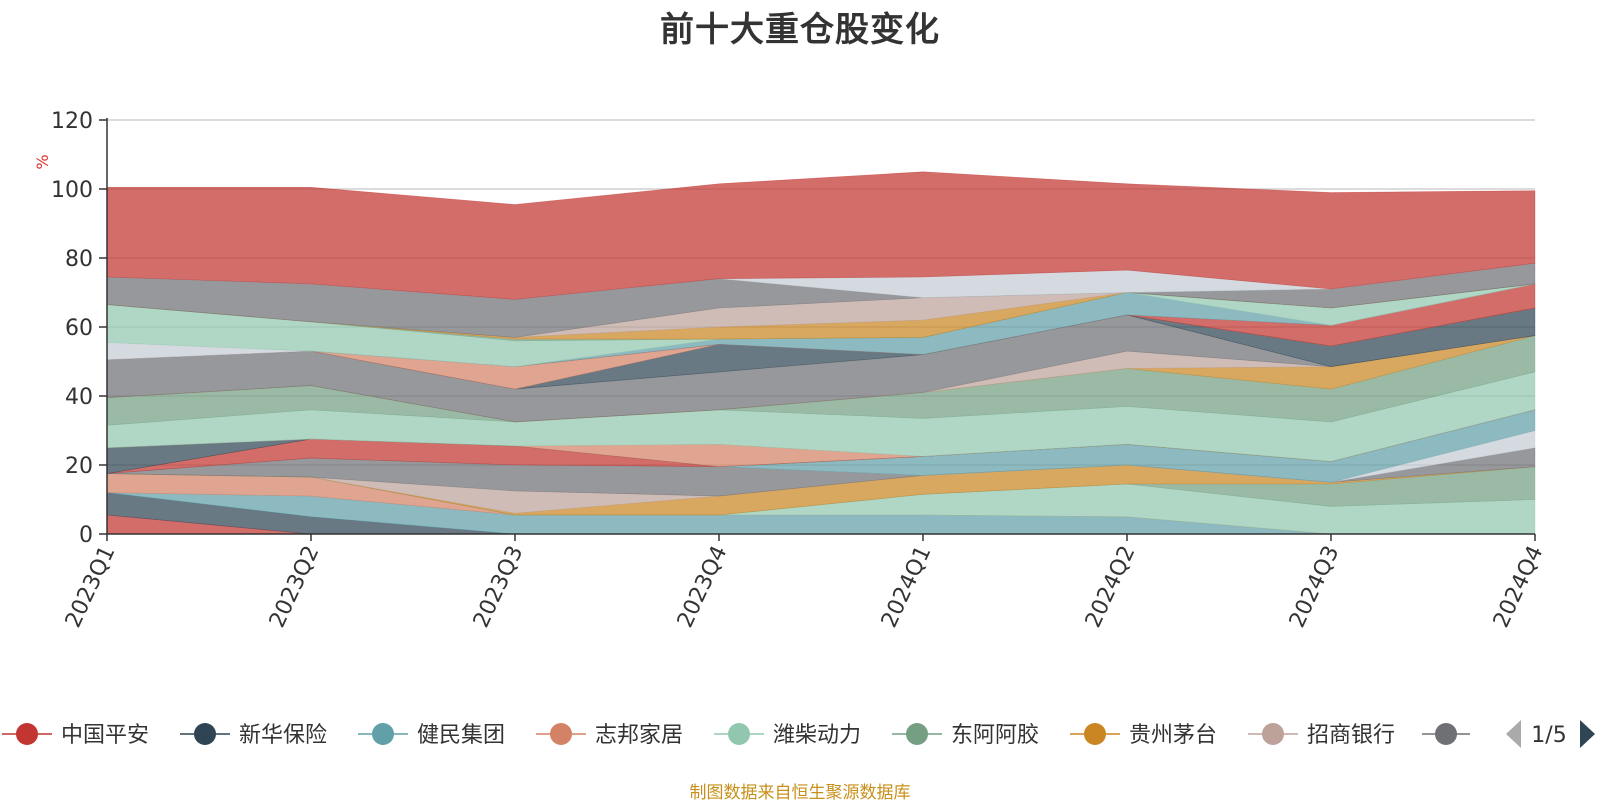 This screenshot has width=1600, height=803. I want to click on y-tick-label: 40, so click(79, 397).